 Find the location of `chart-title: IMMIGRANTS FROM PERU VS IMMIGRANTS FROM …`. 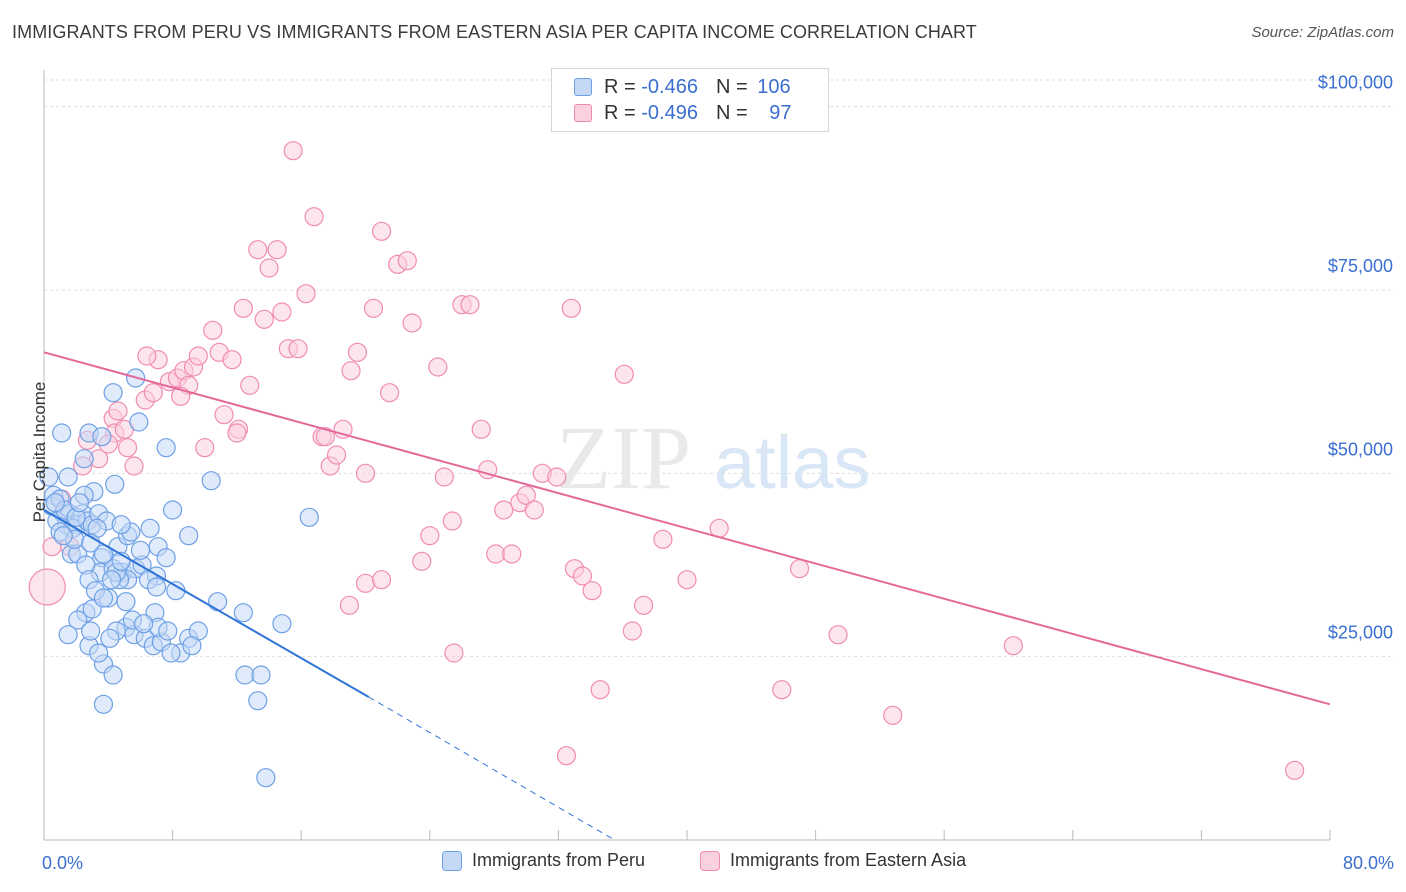

chart-title: IMMIGRANTS FROM PERU VS IMMIGRANTS FROM … is located at coordinates (494, 32).